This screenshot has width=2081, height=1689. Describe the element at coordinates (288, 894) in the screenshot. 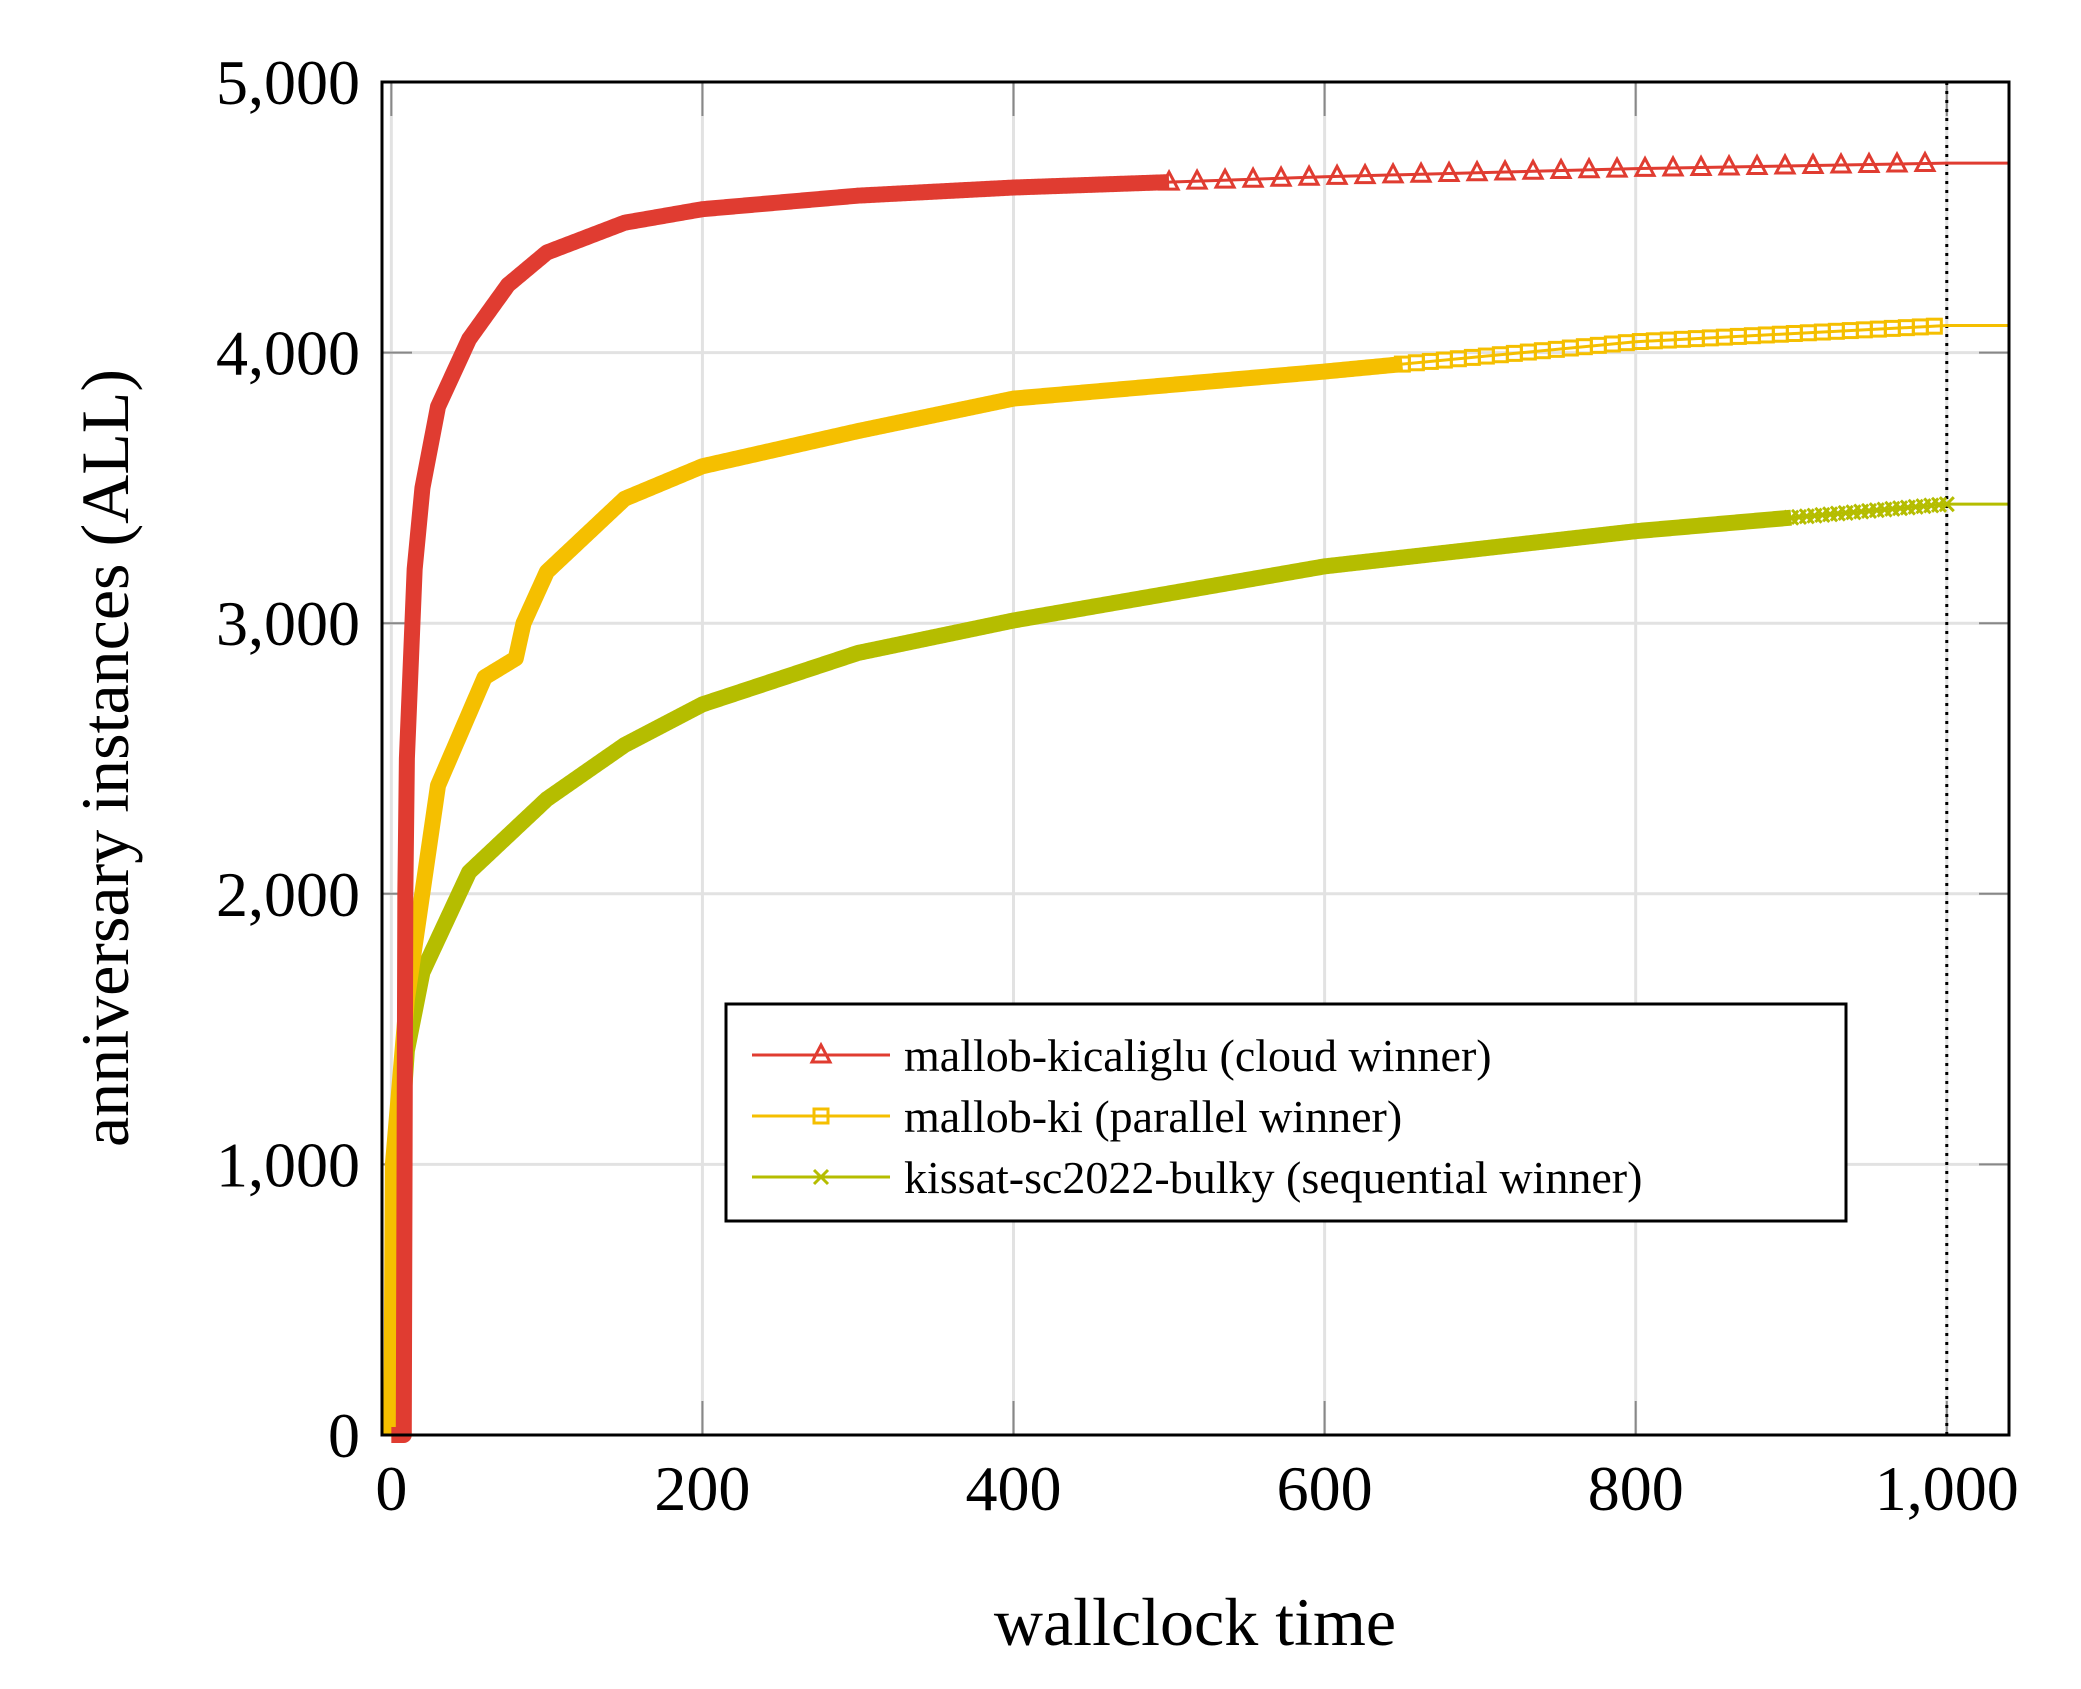

I see `y-tick-label: 2,000` at that location.